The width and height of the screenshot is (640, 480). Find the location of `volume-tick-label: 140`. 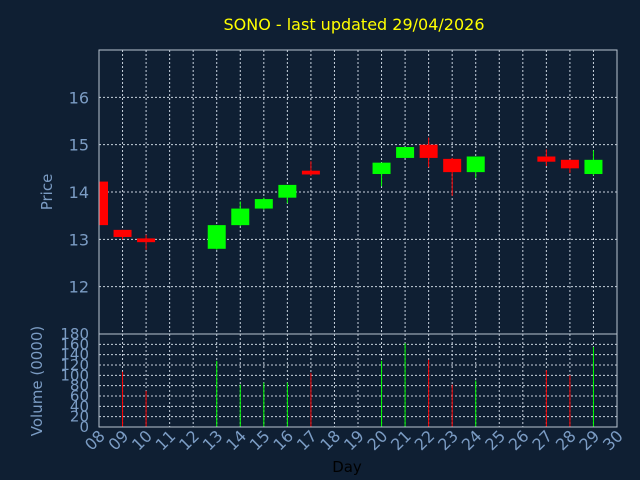

volume-tick-label: 140 is located at coordinates (74, 355).